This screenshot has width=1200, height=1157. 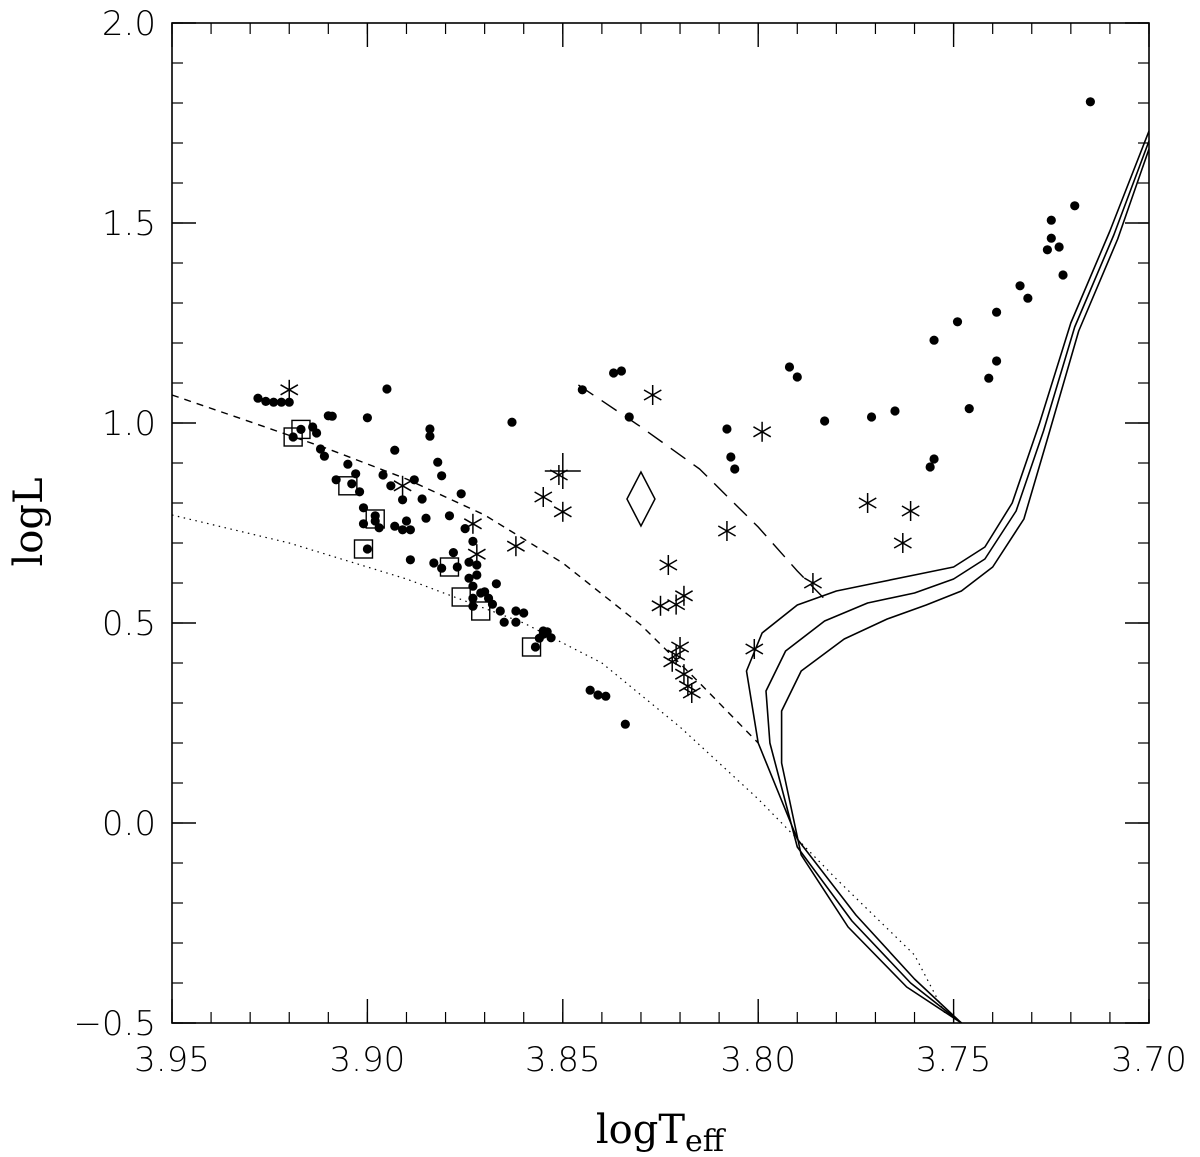 I want to click on x-tick-label: 3.90, so click(x=368, y=1060).